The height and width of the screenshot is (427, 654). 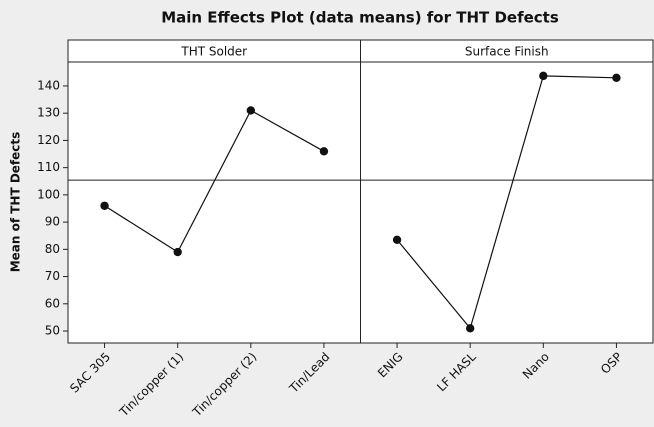 What do you see at coordinates (52, 331) in the screenshot?
I see `y-tick-label: 50` at bounding box center [52, 331].